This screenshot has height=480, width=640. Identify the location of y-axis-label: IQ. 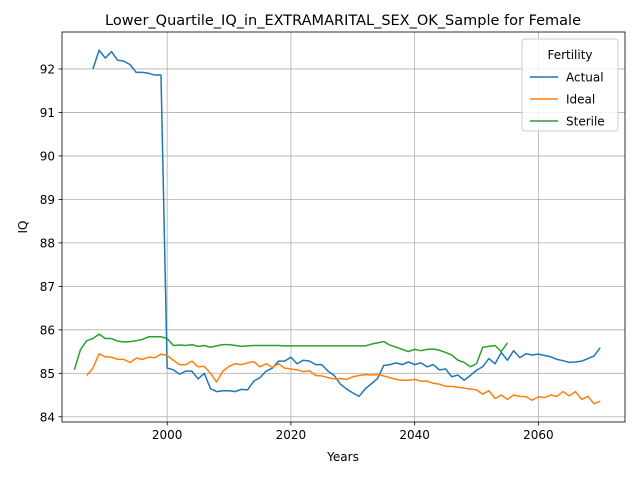
(23, 227).